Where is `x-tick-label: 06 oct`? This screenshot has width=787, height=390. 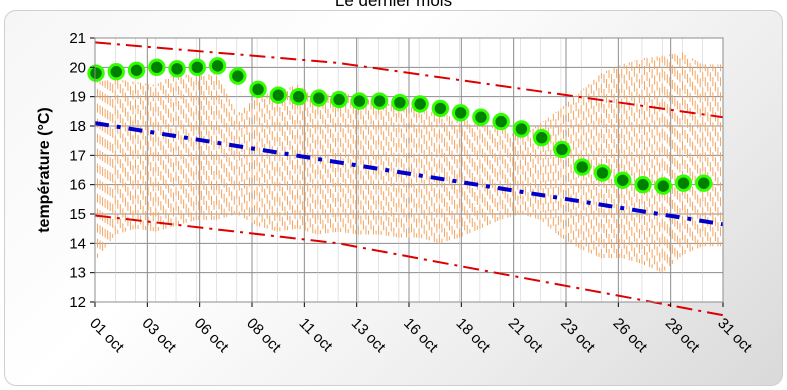 x-tick-label: 06 oct is located at coordinates (212, 336).